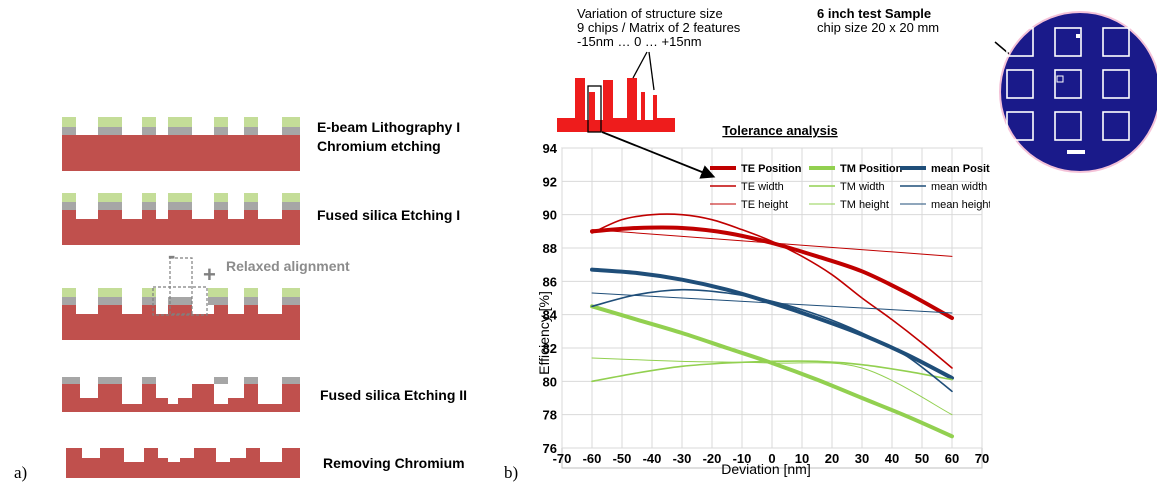 This screenshot has height=489, width=1157. Describe the element at coordinates (864, 205) in the screenshot. I see `legend-label: TM height` at that location.